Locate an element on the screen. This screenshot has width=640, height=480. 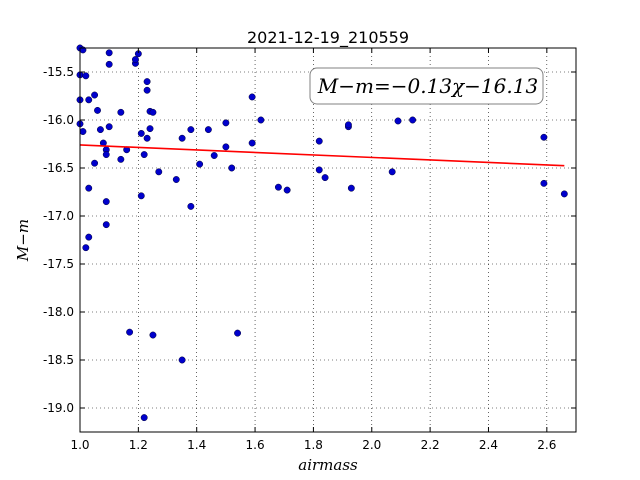
x-tick-label: 1.2 is located at coordinates (138, 445).